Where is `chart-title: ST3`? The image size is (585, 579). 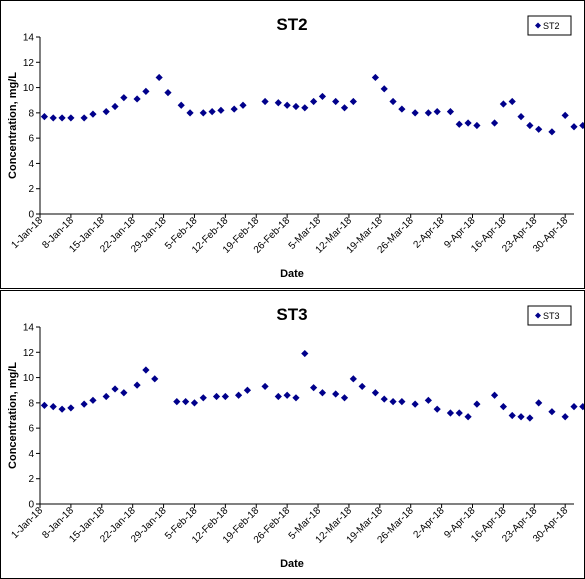 chart-title: ST3 is located at coordinates (291, 314).